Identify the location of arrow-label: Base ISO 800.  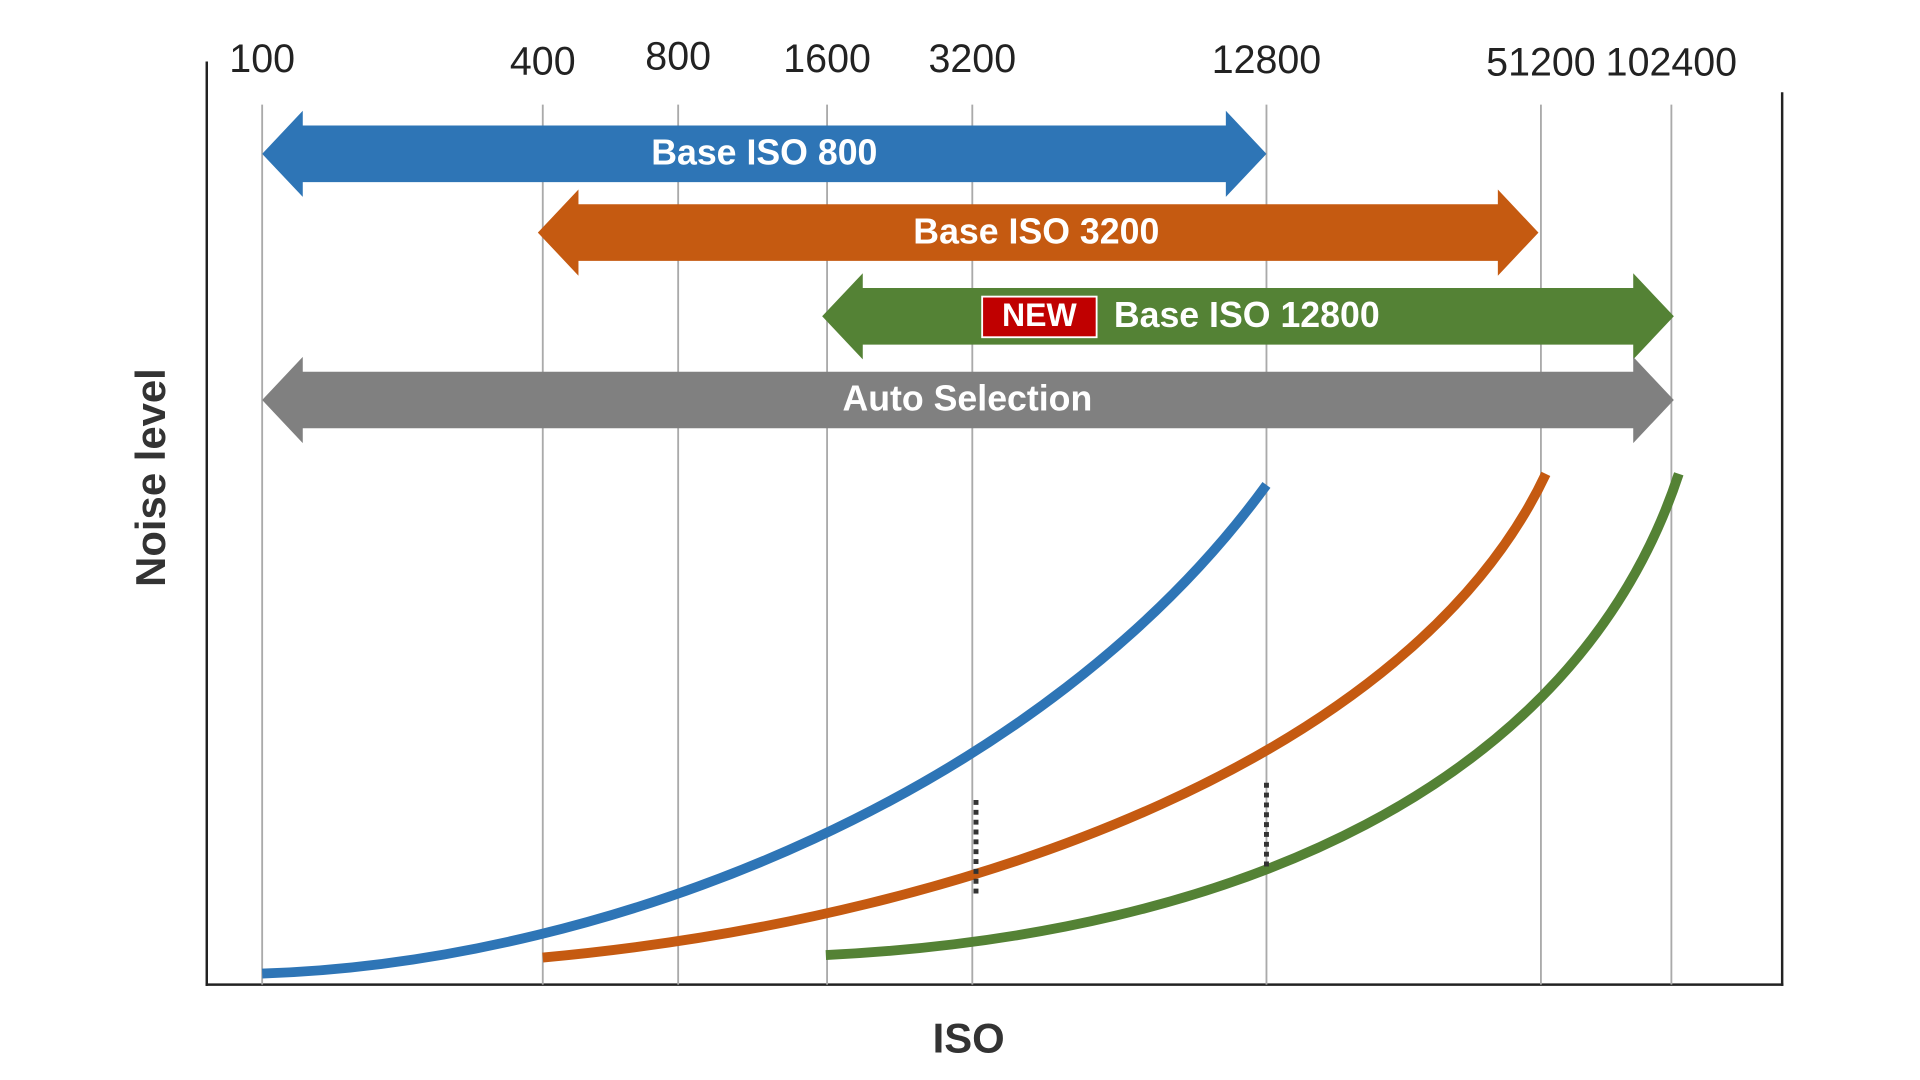
(764, 152).